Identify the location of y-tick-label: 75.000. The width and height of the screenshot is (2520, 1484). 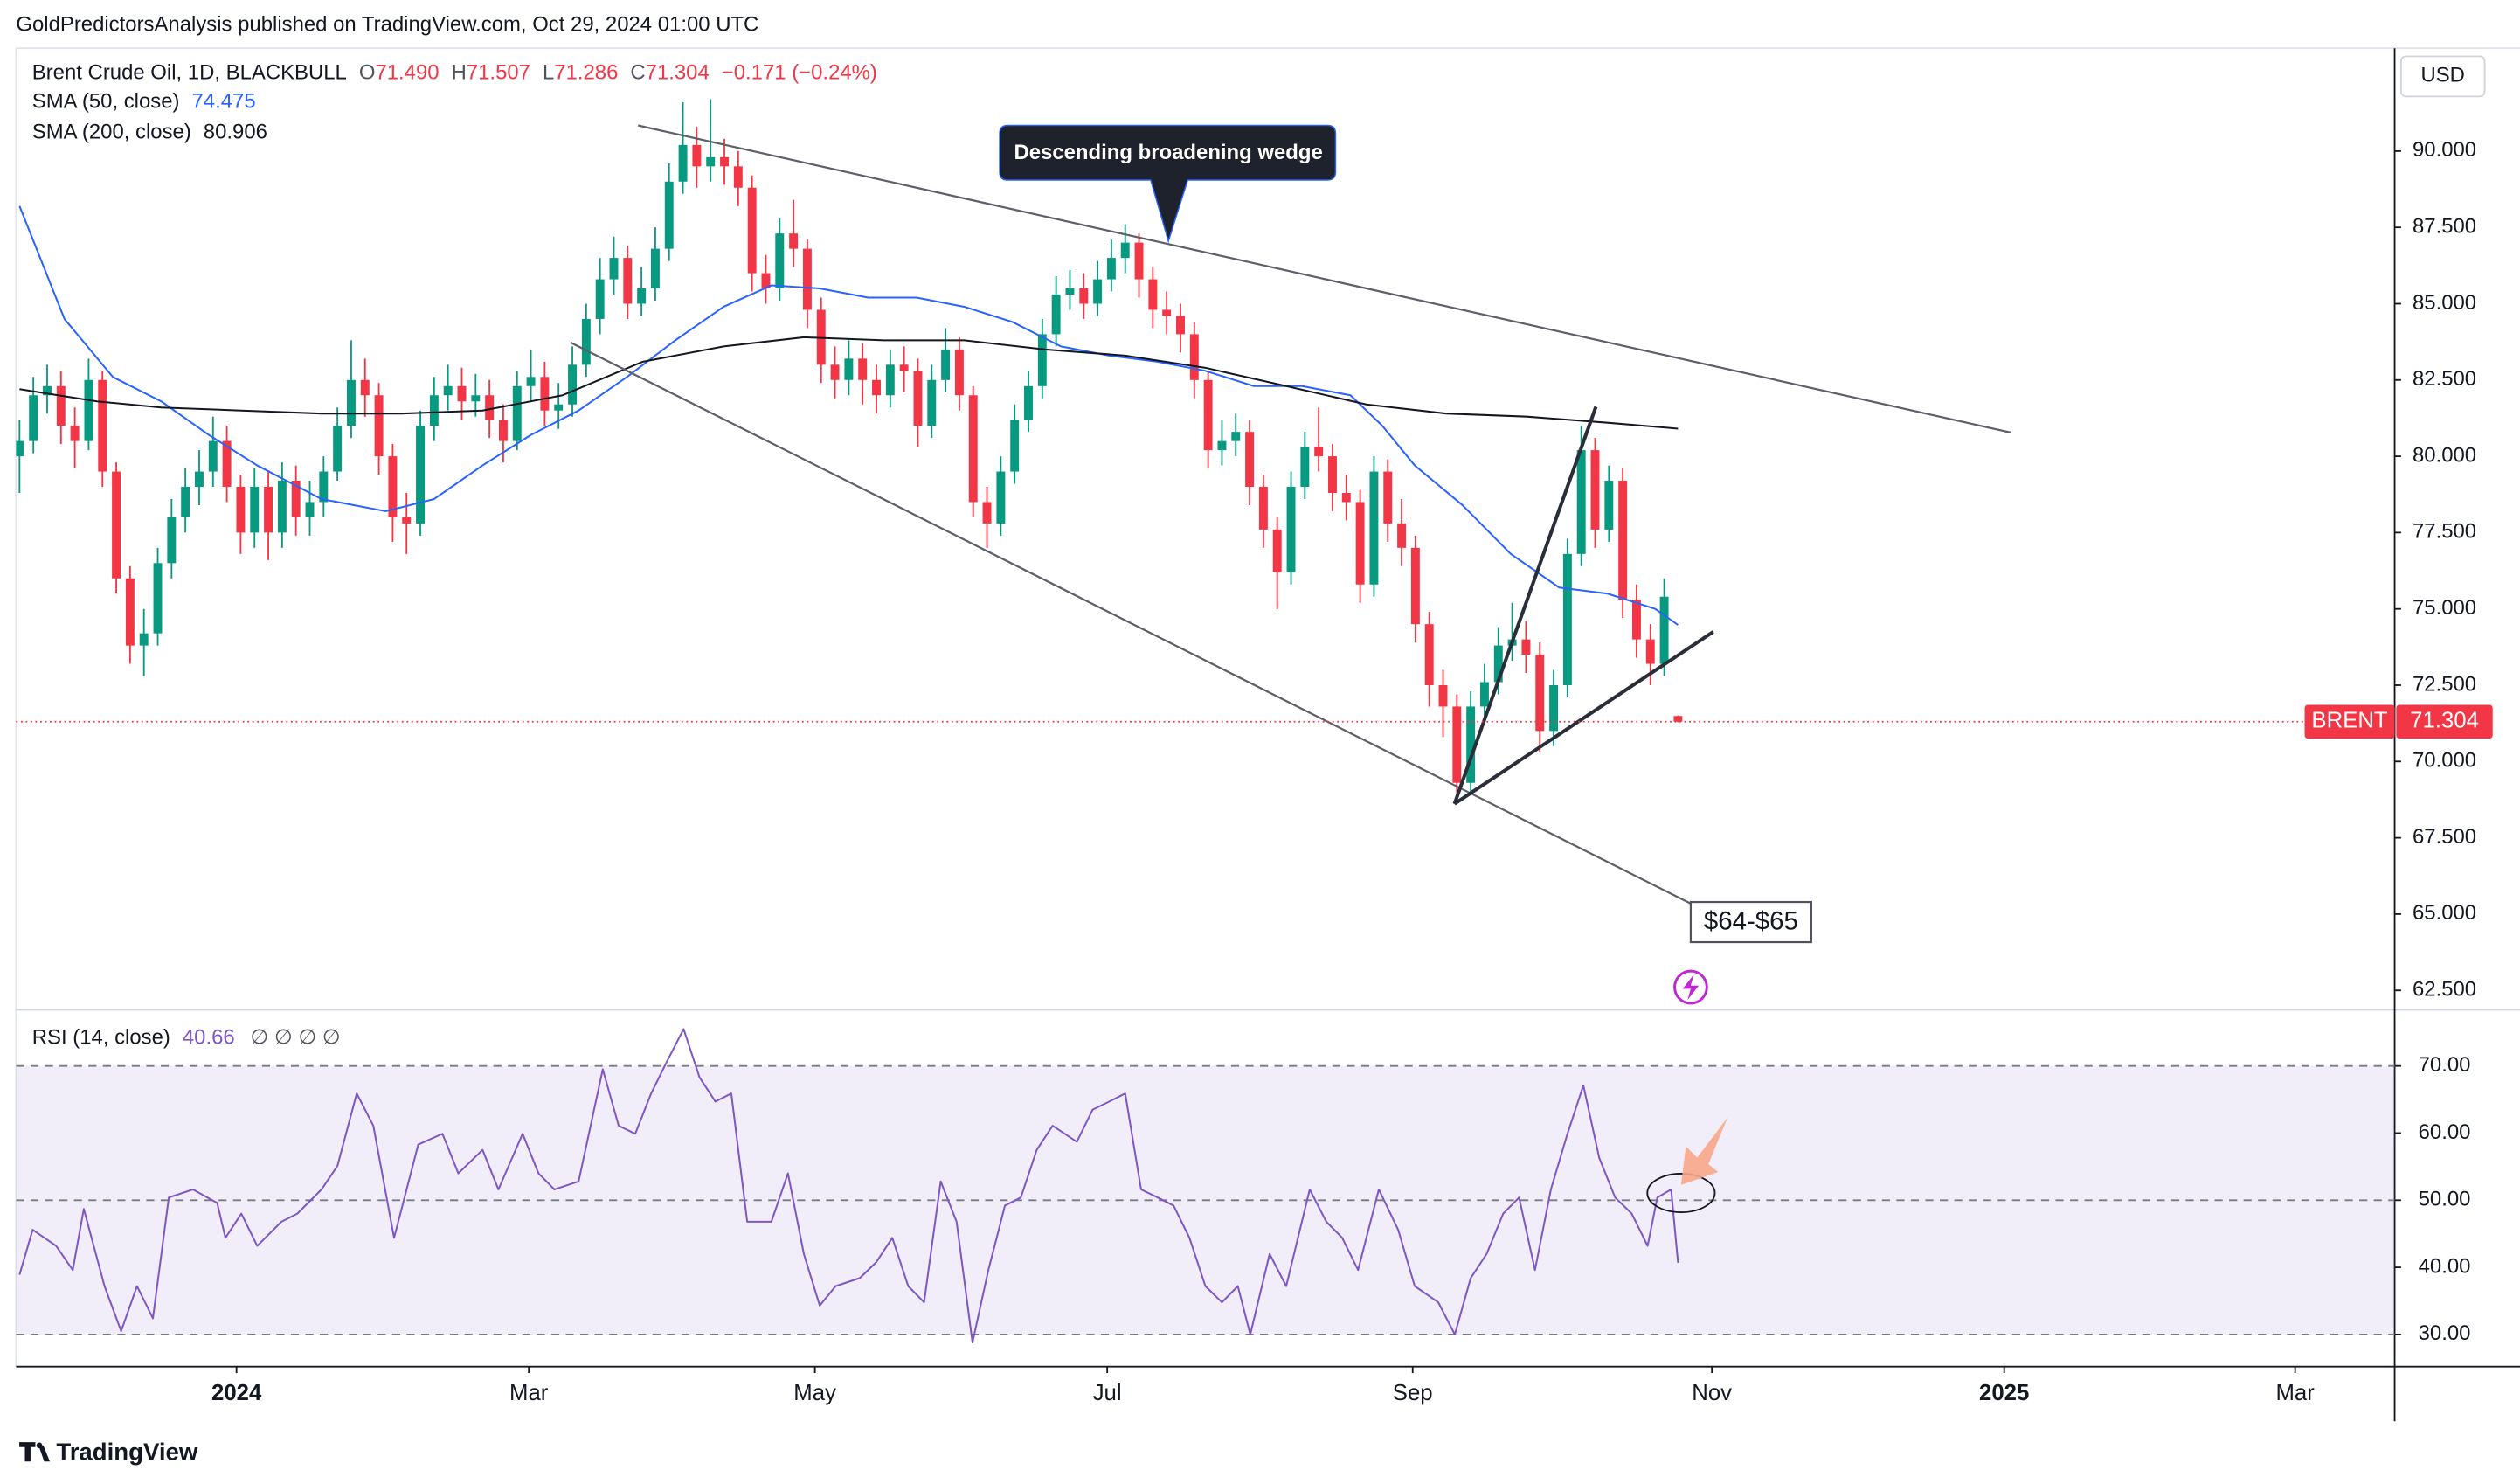
(2444, 608).